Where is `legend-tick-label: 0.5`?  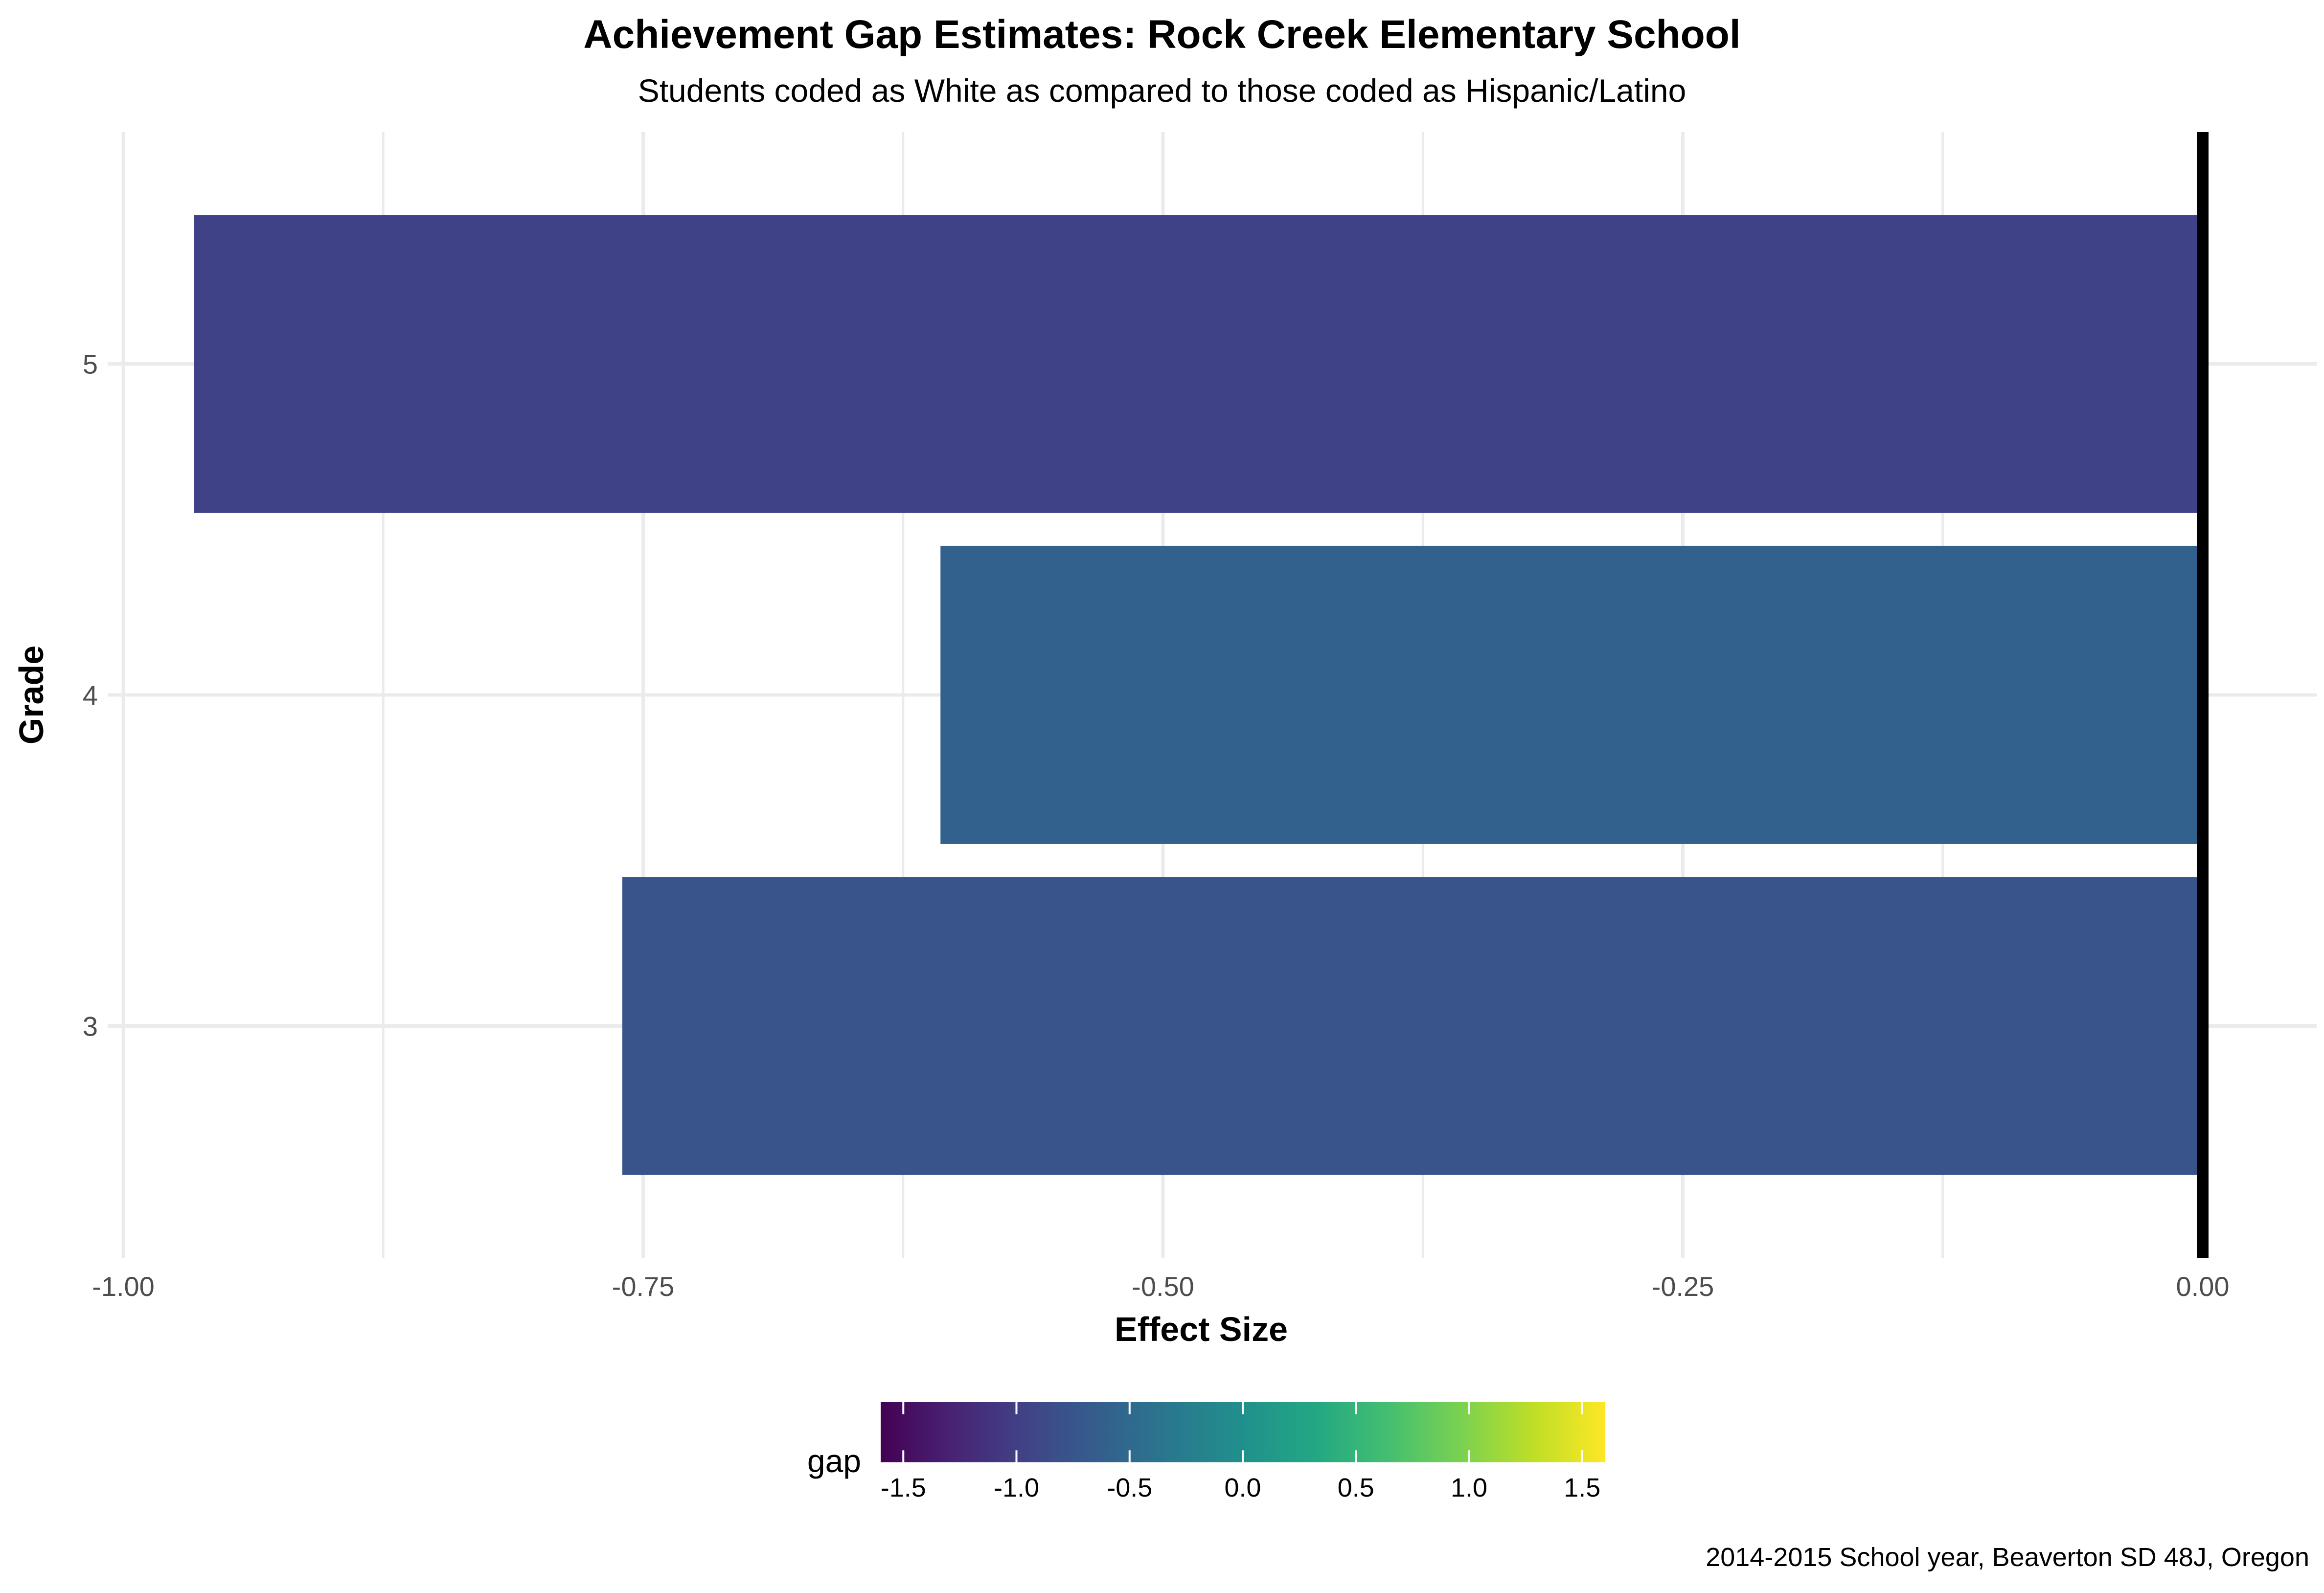
legend-tick-label: 0.5 is located at coordinates (1356, 1487).